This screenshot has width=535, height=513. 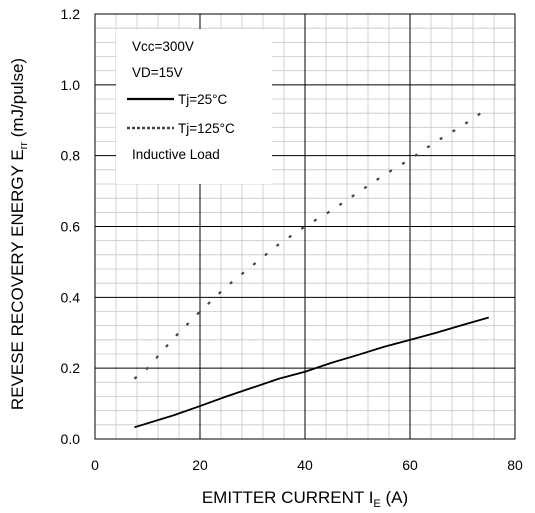 I want to click on legend-label-tj125: Tj=125°C, so click(x=206, y=128).